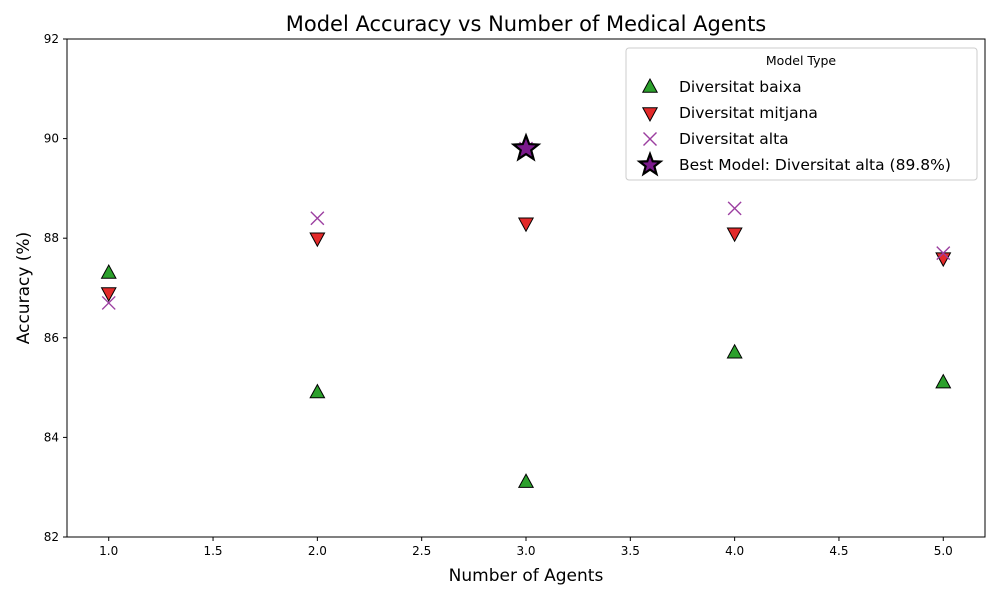 The image size is (1000, 600). I want to click on x-tick-label: 4.5, so click(838, 551).